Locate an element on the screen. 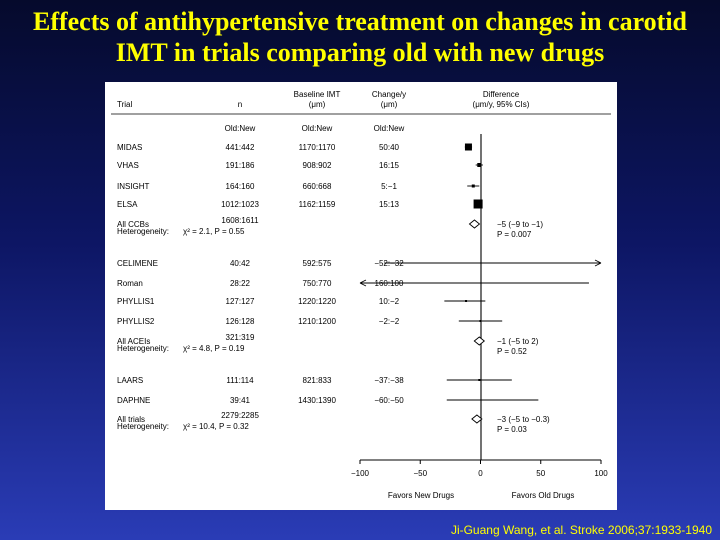 The width and height of the screenshot is (720, 540). subheader-n: Old:New is located at coordinates (240, 128).